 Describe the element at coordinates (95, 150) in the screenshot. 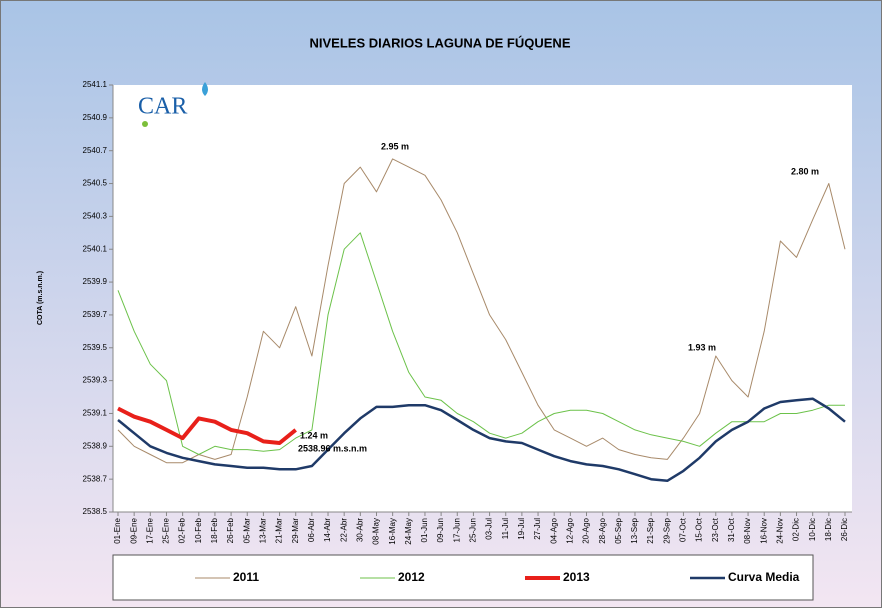

I see `y-tick-label: 2540.7` at that location.